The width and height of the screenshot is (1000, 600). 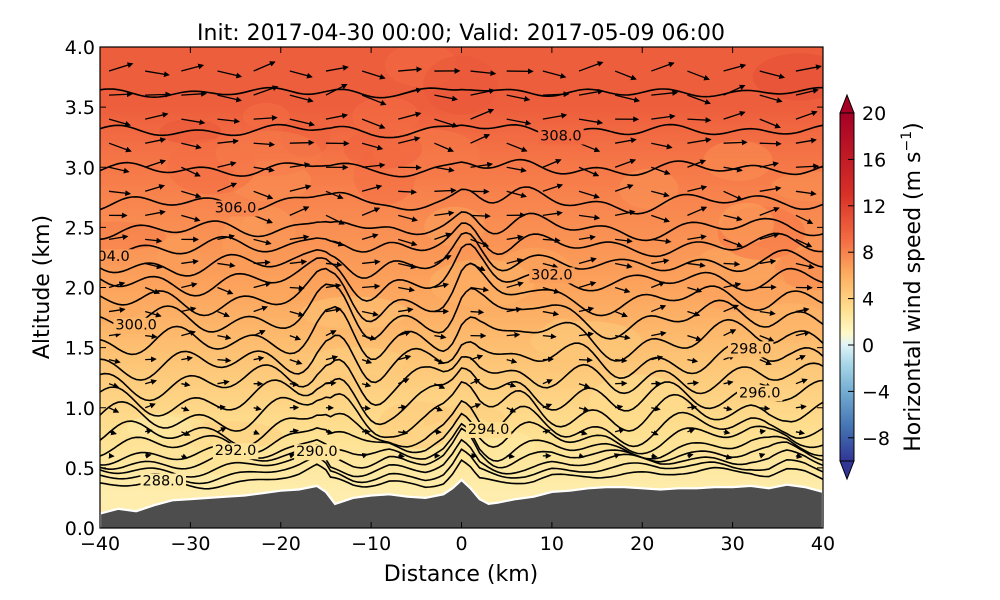 I want to click on colorbar-label-close: ), so click(x=913, y=126).